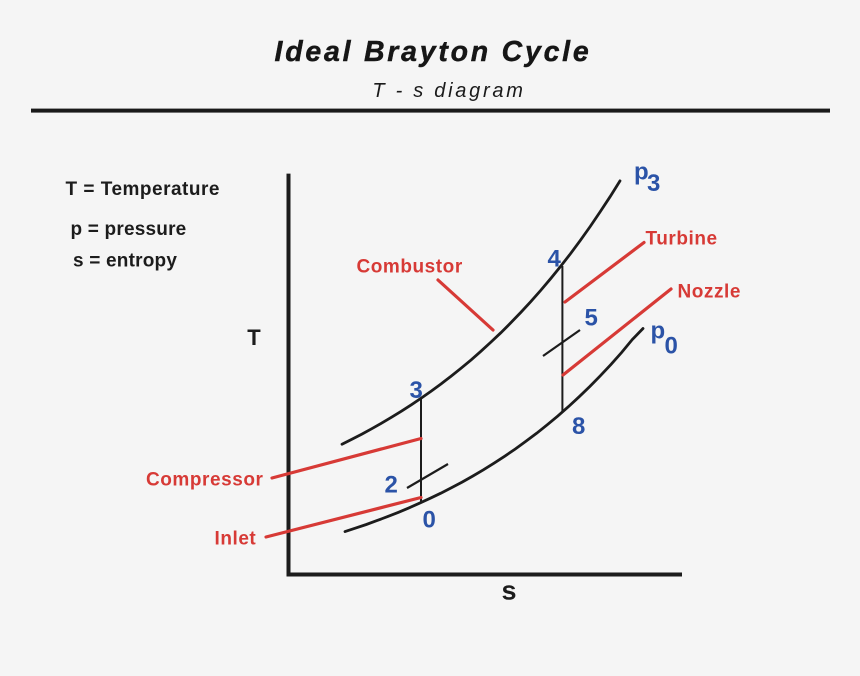 Image resolution: width=860 pixels, height=676 pixels. Describe the element at coordinates (254, 337) in the screenshot. I see `svg-text: T` at that location.